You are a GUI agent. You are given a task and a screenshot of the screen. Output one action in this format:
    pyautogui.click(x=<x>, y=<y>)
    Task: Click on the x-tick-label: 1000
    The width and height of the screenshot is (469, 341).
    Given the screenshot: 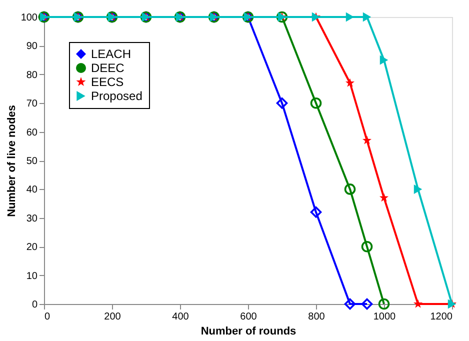 What is the action you would take?
    pyautogui.click(x=384, y=317)
    